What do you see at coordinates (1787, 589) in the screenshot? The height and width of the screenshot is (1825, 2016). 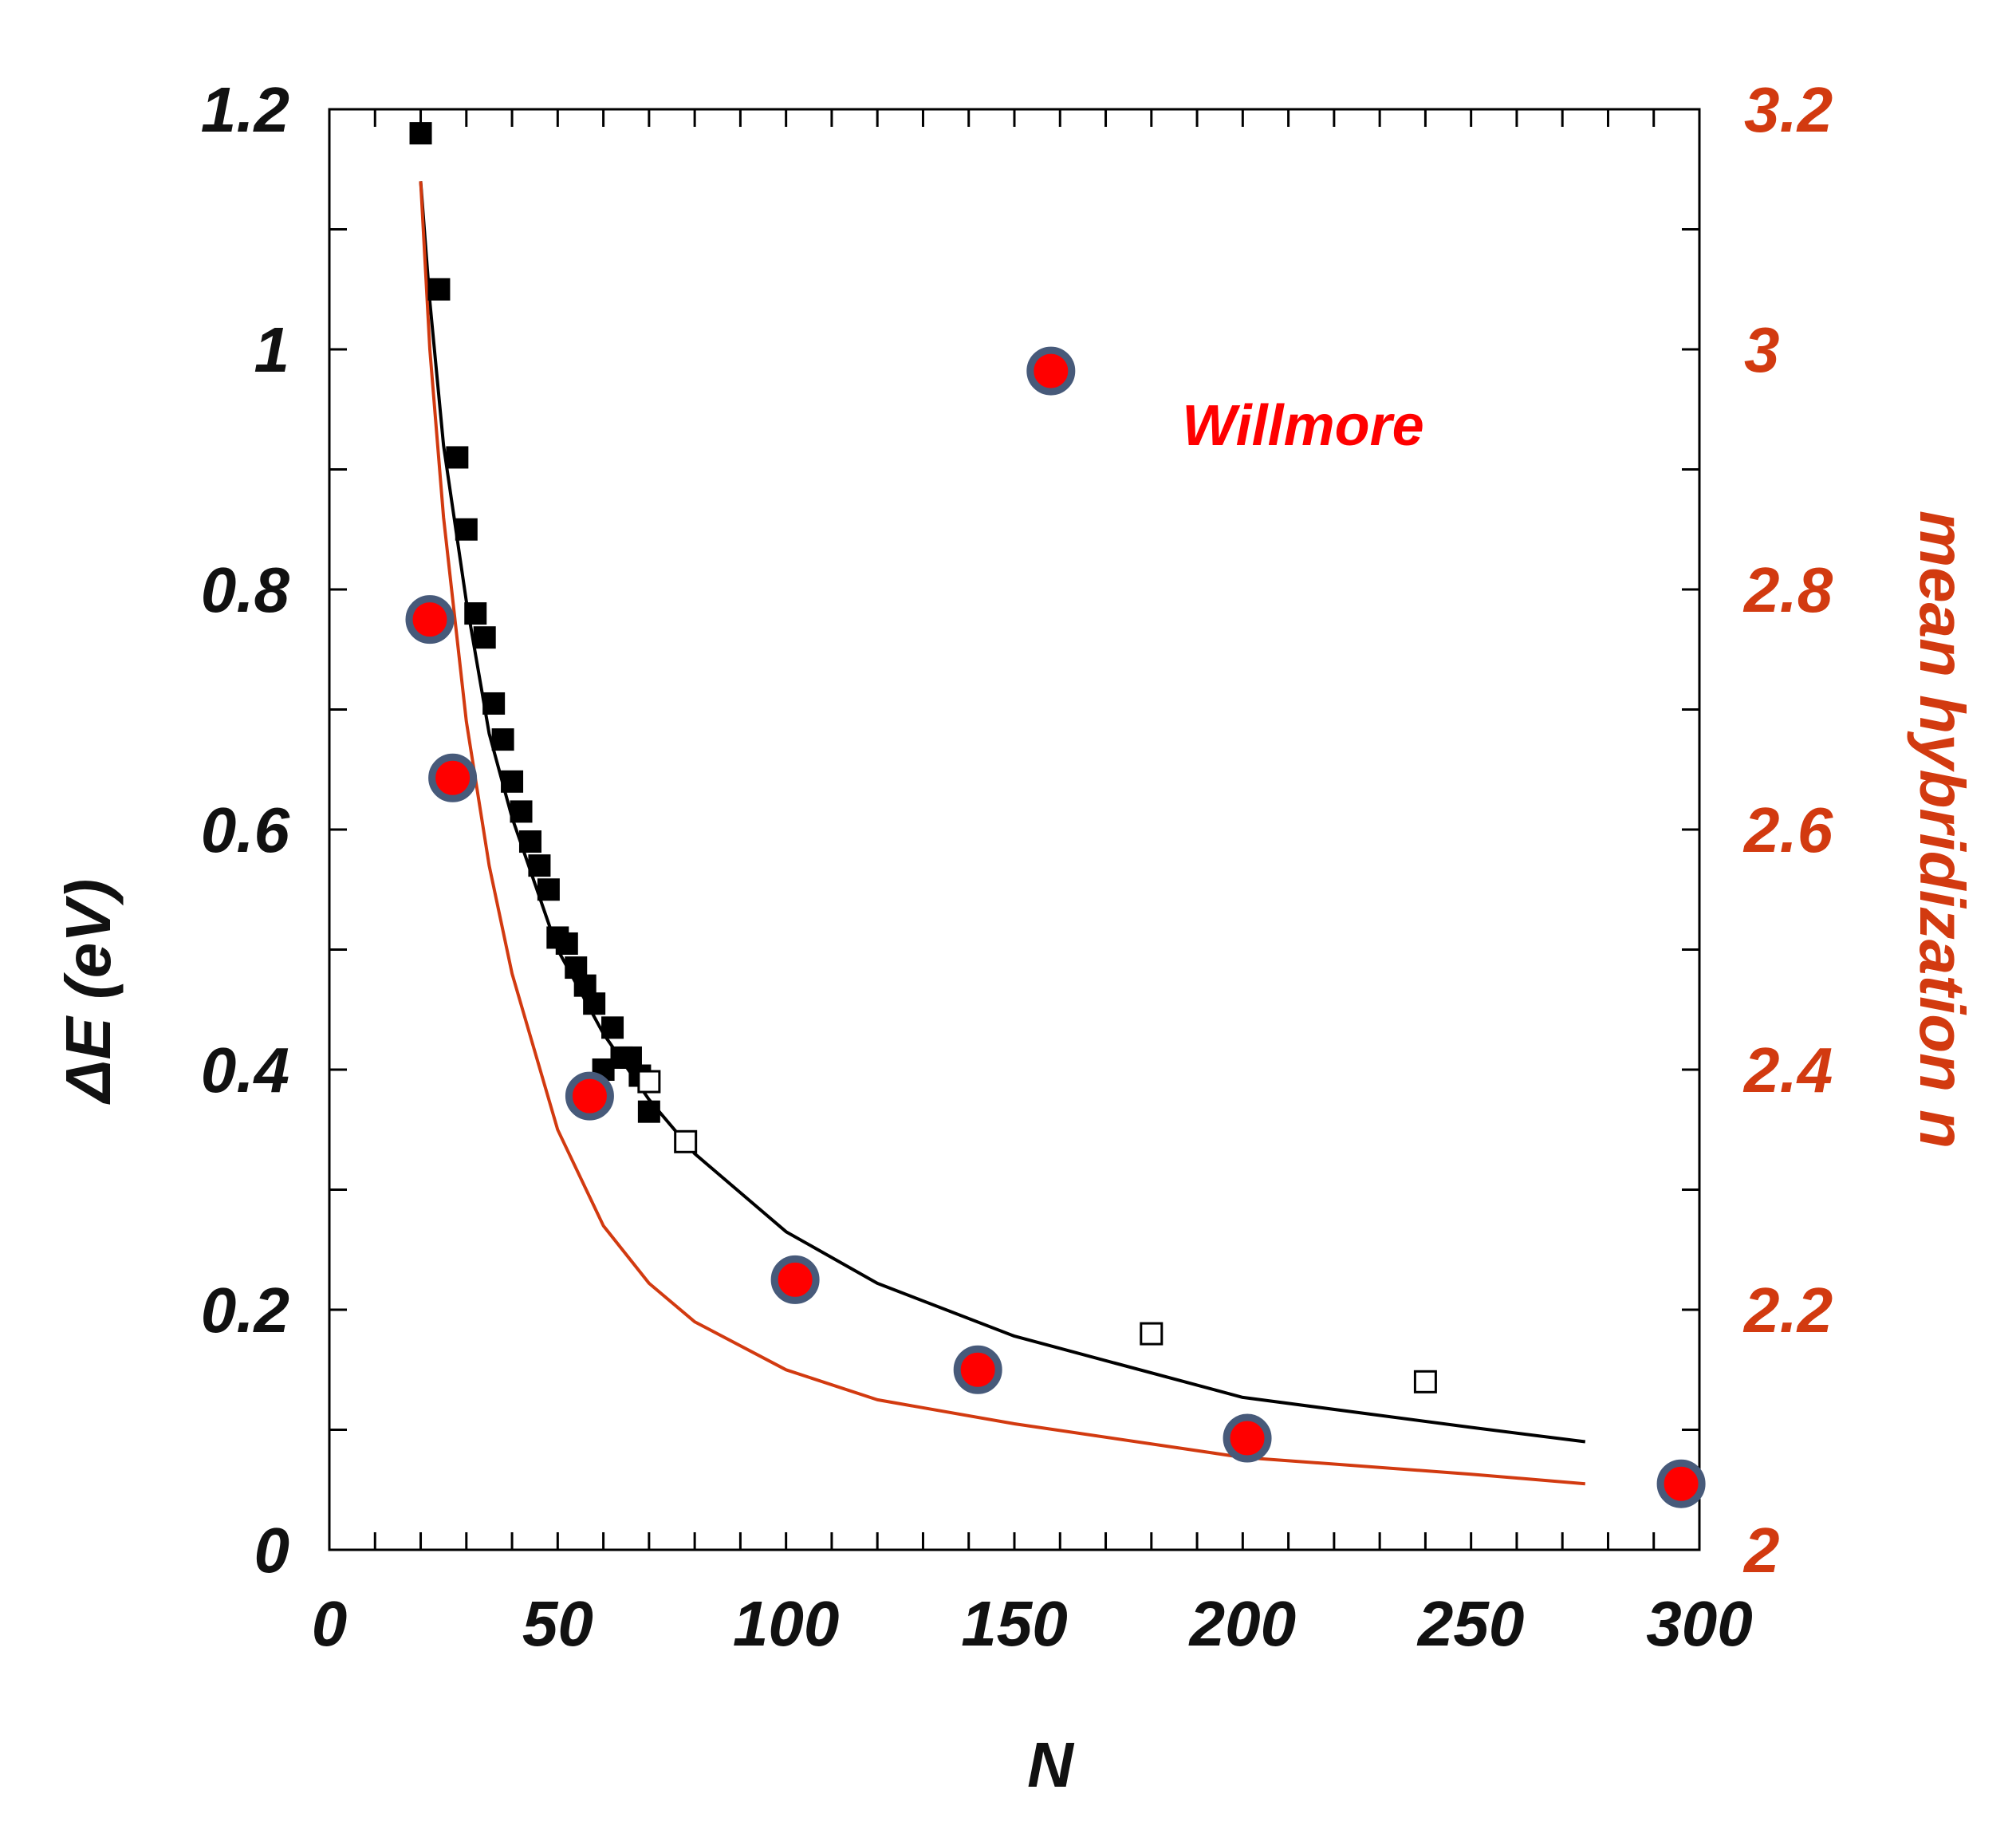 I see `y-tick-label-right: 2.8` at bounding box center [1787, 589].